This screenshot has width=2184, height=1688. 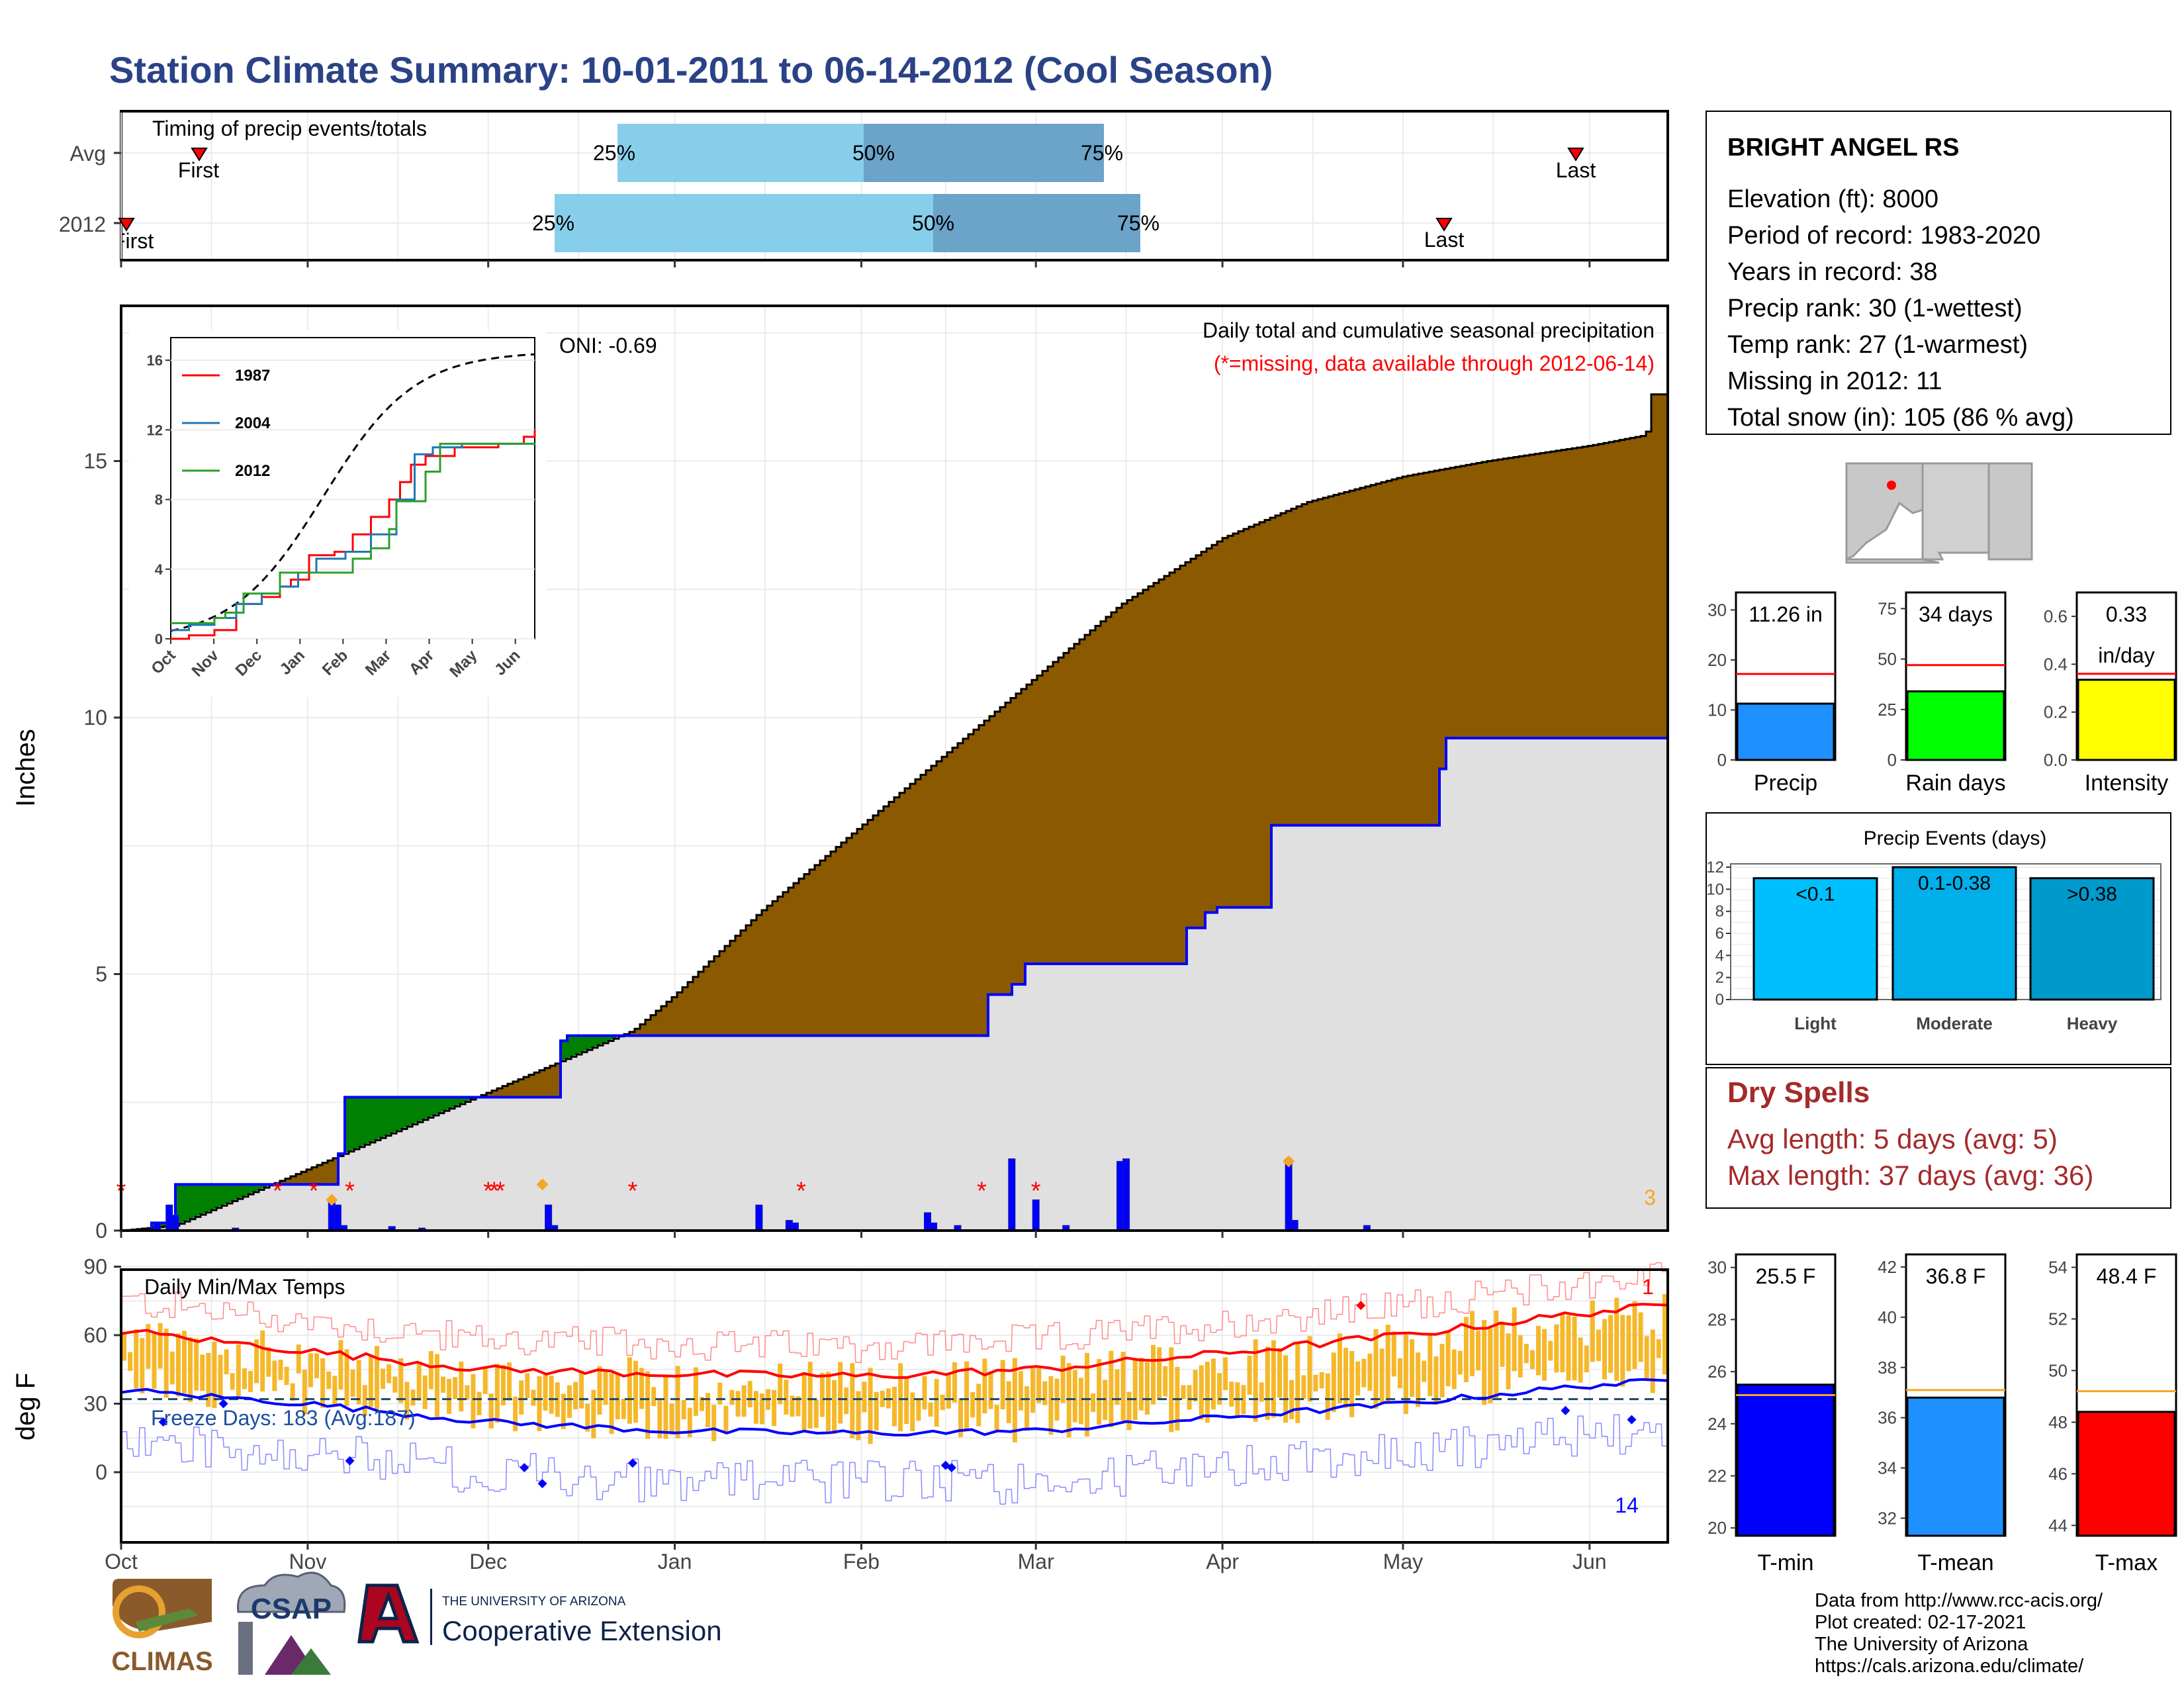 What do you see at coordinates (1648, 1287) in the screenshot?
I see `temp-count-top: 1` at bounding box center [1648, 1287].